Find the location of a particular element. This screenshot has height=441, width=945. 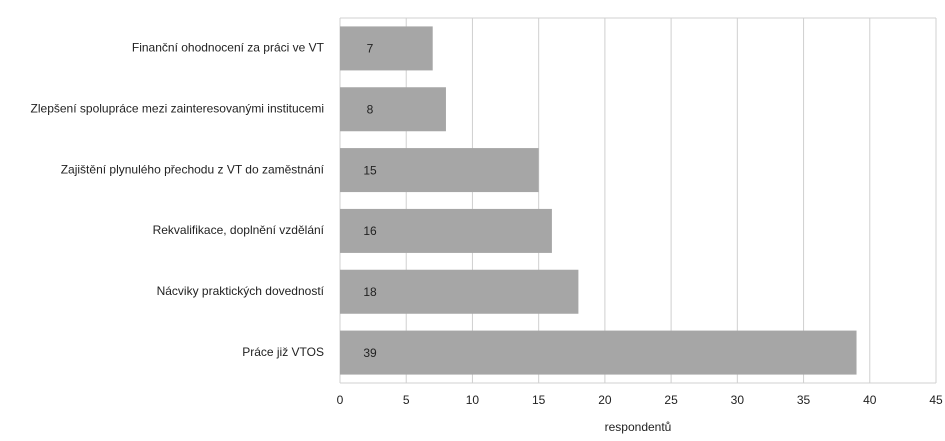

data-label: 16 is located at coordinates (370, 231).